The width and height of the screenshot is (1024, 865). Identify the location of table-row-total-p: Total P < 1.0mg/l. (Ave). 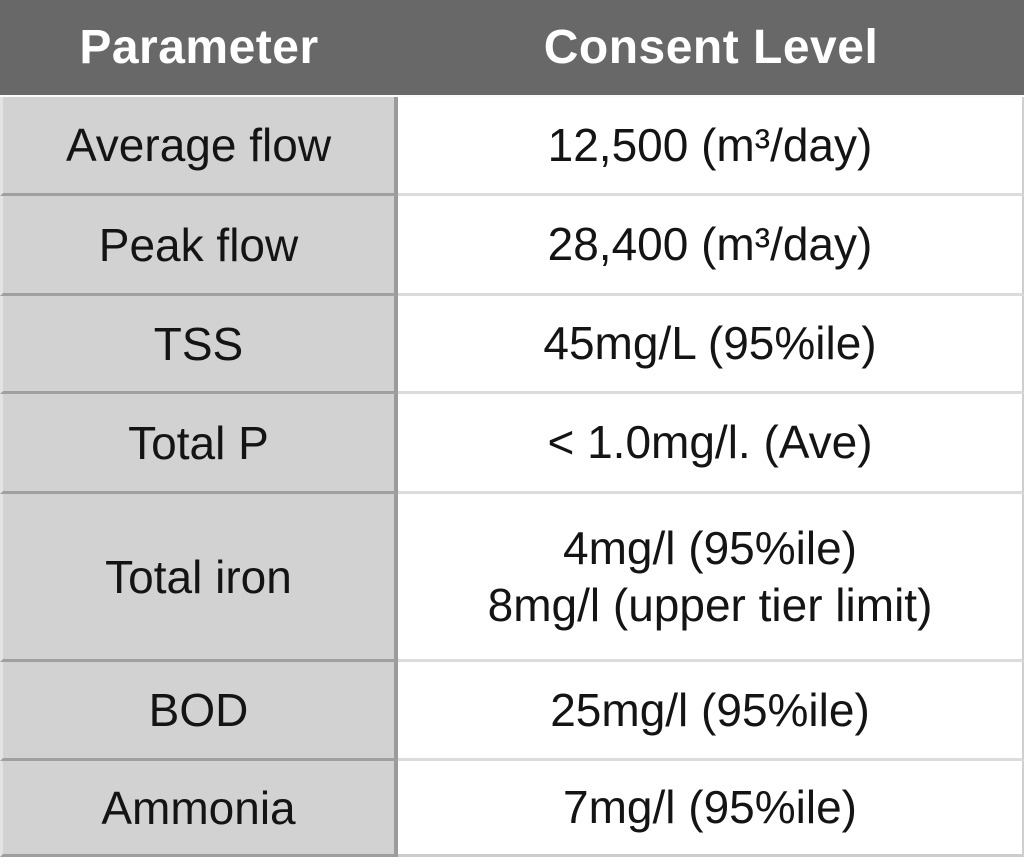
(512, 444).